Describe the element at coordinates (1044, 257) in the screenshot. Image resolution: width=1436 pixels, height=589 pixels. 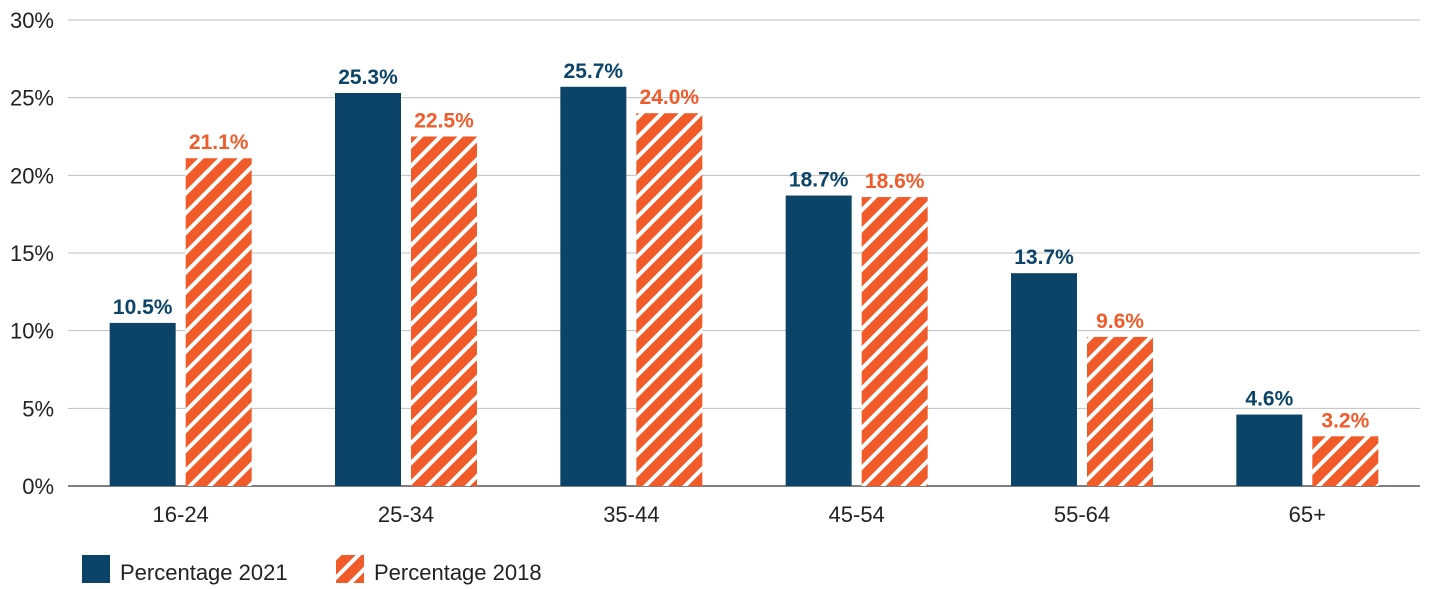
I see `bar-value-label: 13.7%` at that location.